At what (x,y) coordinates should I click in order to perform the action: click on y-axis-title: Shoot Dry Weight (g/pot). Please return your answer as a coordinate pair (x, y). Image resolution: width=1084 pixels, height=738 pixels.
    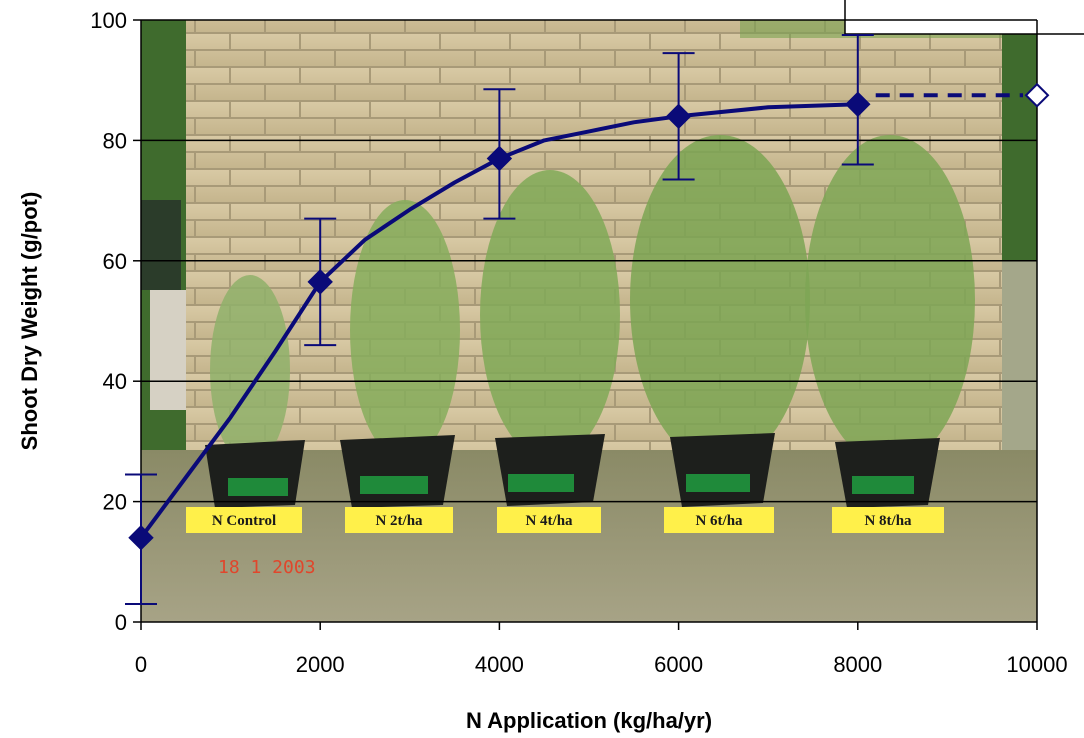
    Looking at the image, I should click on (29, 321).